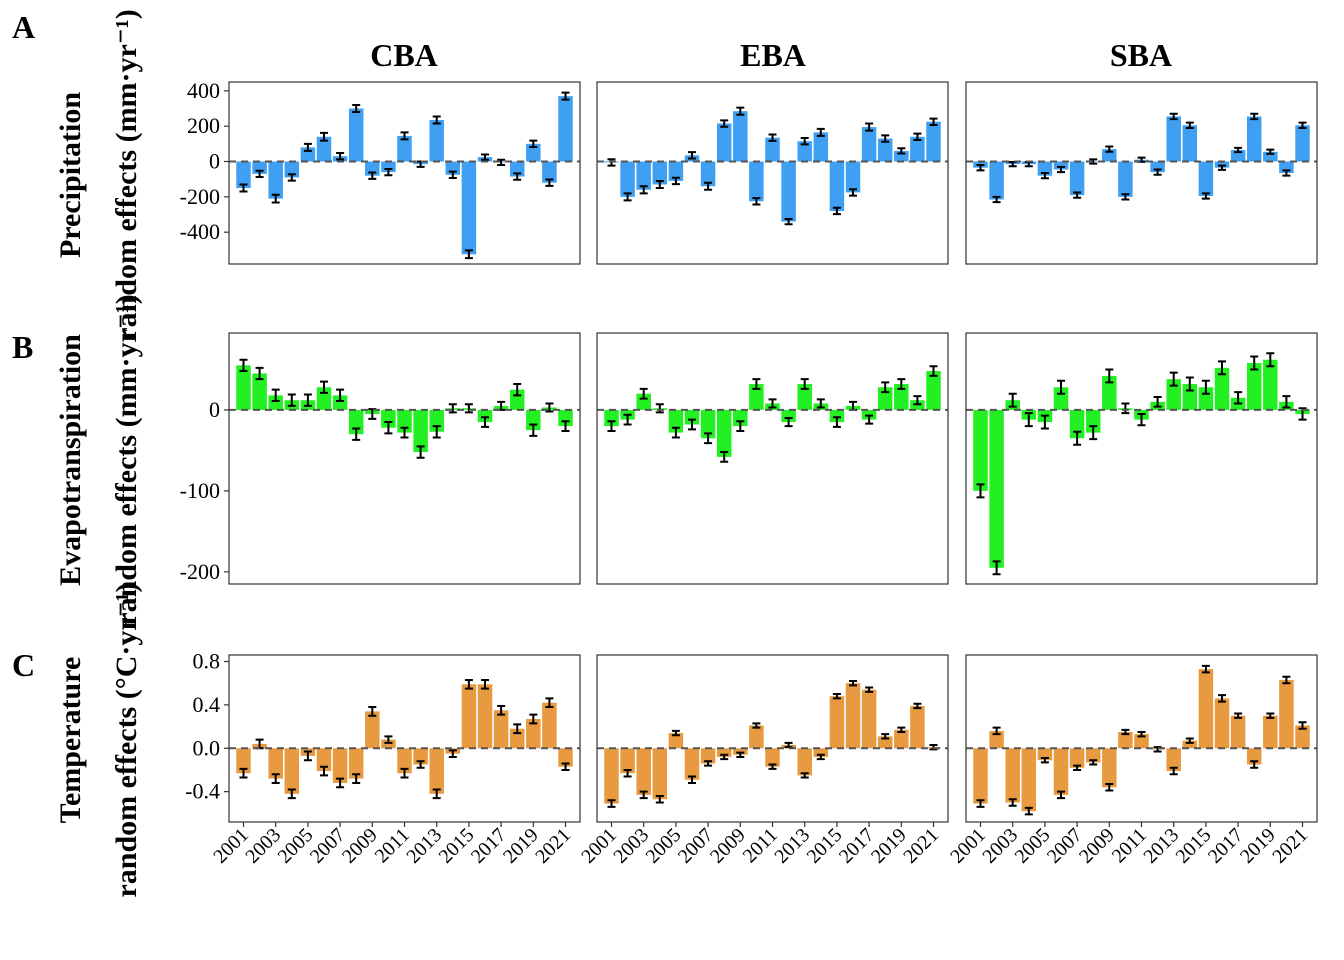  Describe the element at coordinates (1077, 758) in the screenshot. I see `bar-sba-c-2007` at that location.